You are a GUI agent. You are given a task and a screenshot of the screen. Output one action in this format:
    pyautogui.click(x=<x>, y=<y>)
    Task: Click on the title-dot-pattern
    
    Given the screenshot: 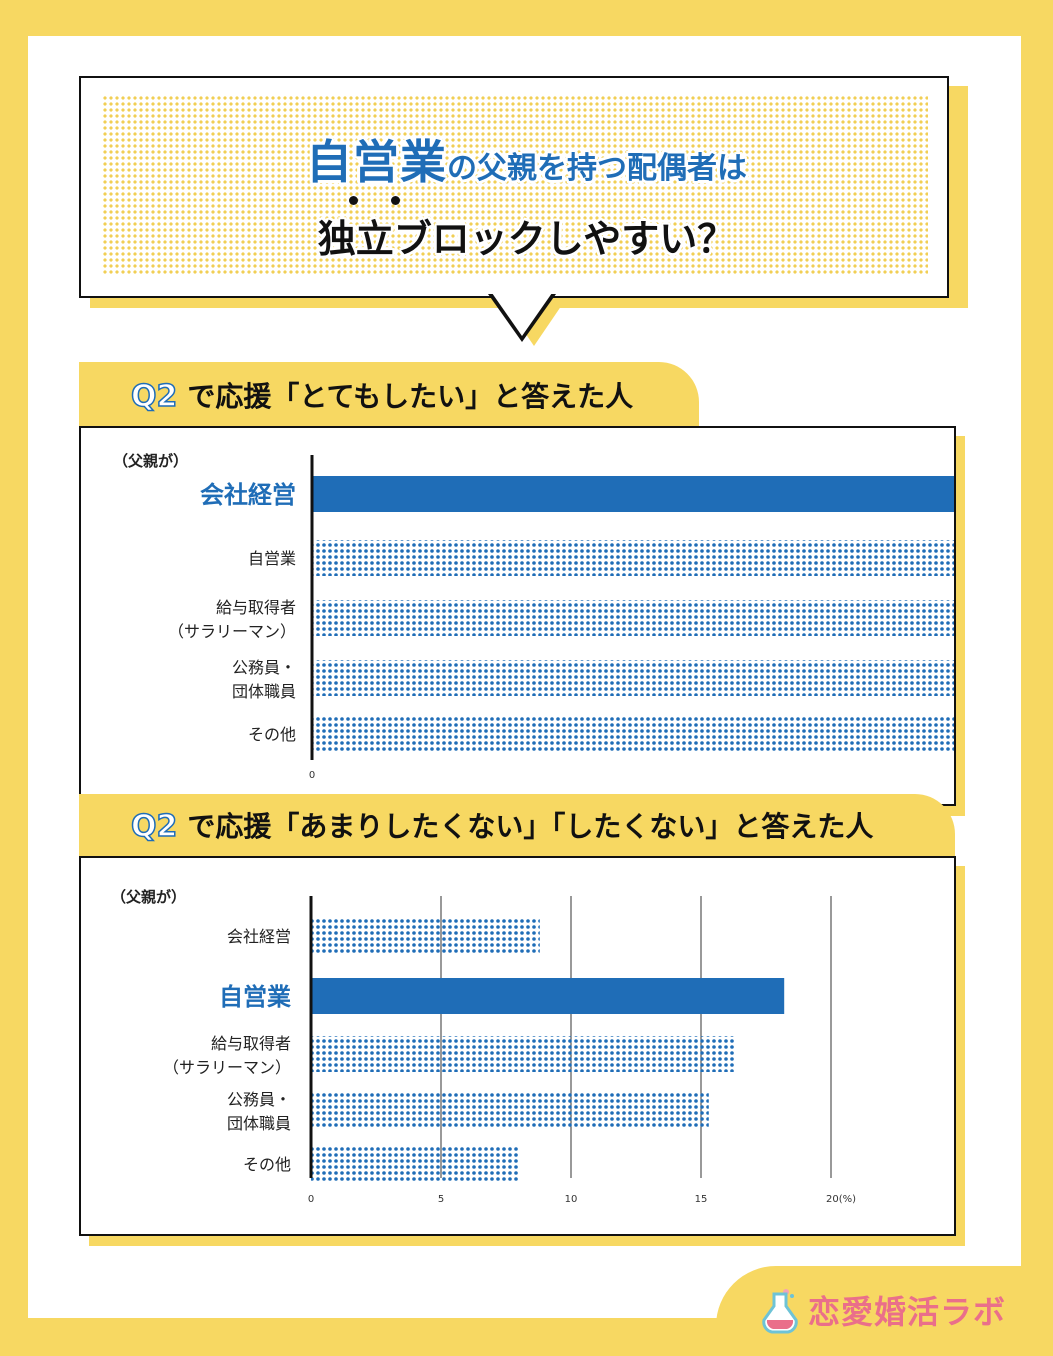 What is the action you would take?
    pyautogui.click(x=515, y=185)
    